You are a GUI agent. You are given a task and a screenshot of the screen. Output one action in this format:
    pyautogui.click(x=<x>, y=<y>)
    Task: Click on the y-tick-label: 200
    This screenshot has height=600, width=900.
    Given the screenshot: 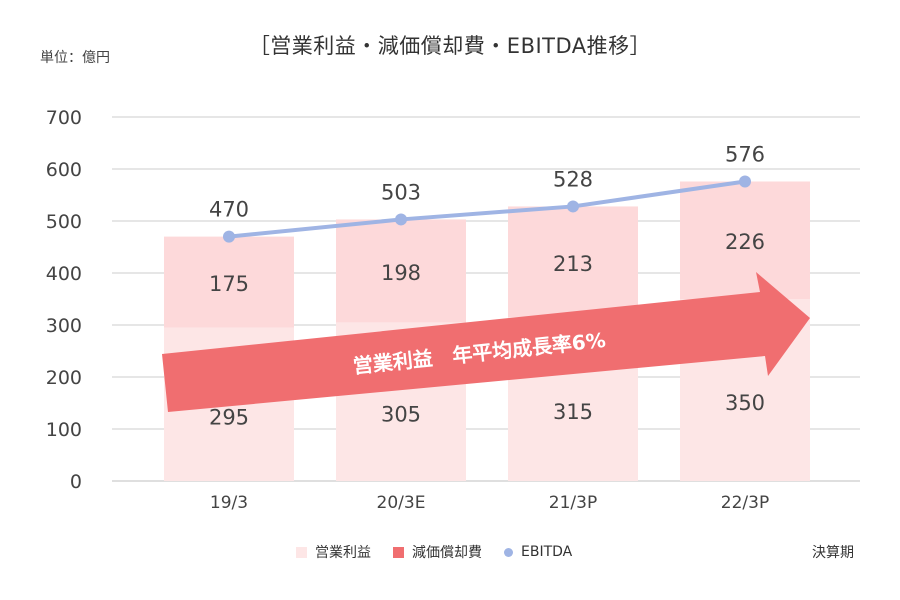 What is the action you would take?
    pyautogui.click(x=64, y=378)
    